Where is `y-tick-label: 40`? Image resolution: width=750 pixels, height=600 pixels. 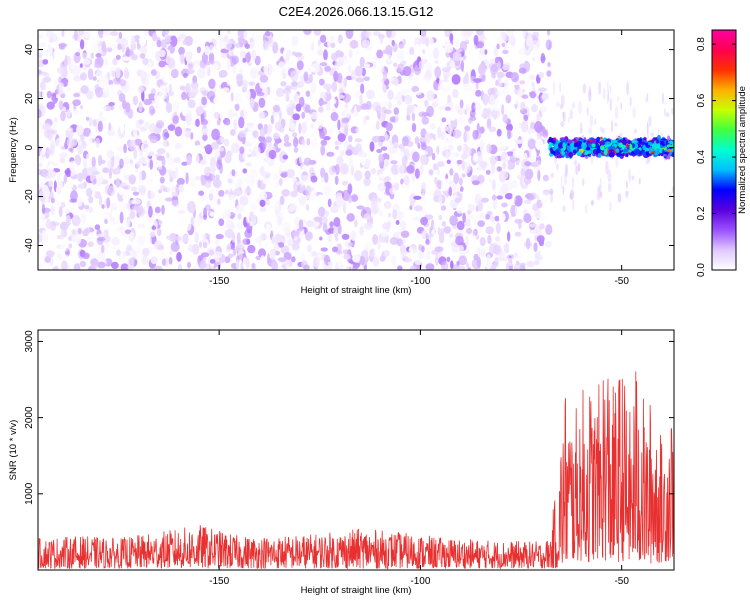
y-tick-label: 40 is located at coordinates (29, 50).